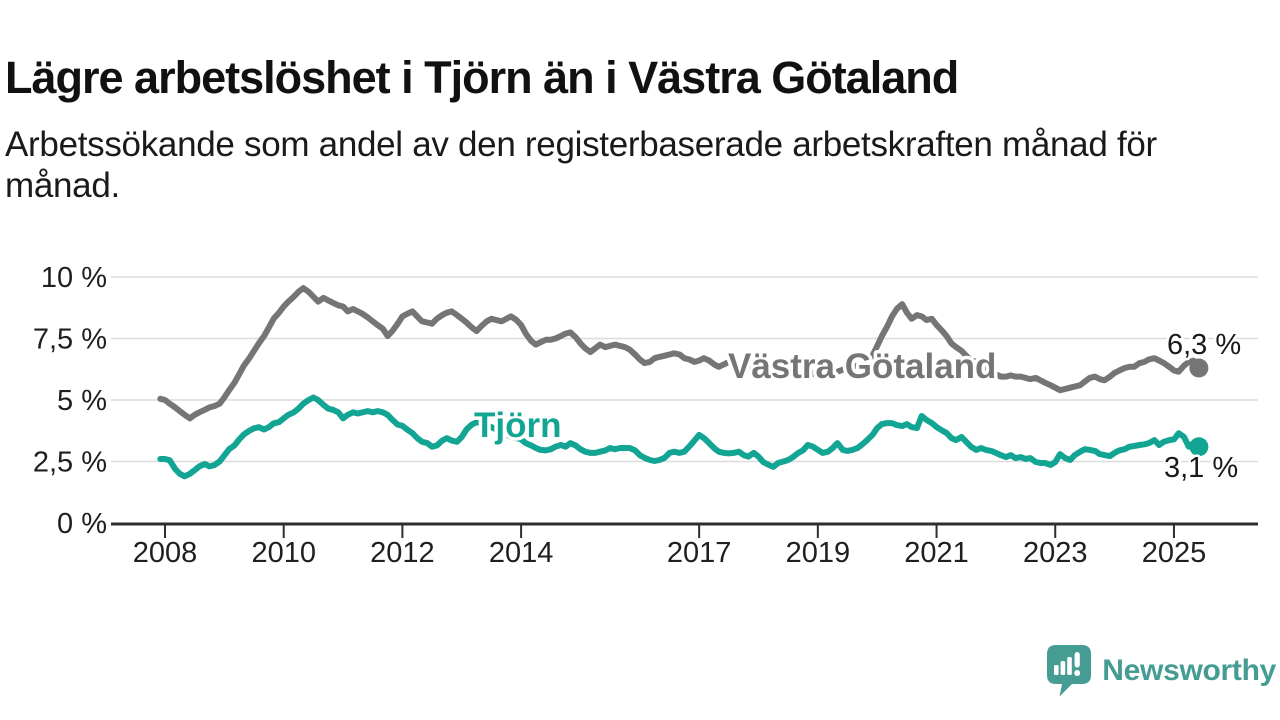 Image resolution: width=1280 pixels, height=720 pixels. What do you see at coordinates (1201, 468) in the screenshot?
I see `end-value-label-tjorn: 3,1 %` at bounding box center [1201, 468].